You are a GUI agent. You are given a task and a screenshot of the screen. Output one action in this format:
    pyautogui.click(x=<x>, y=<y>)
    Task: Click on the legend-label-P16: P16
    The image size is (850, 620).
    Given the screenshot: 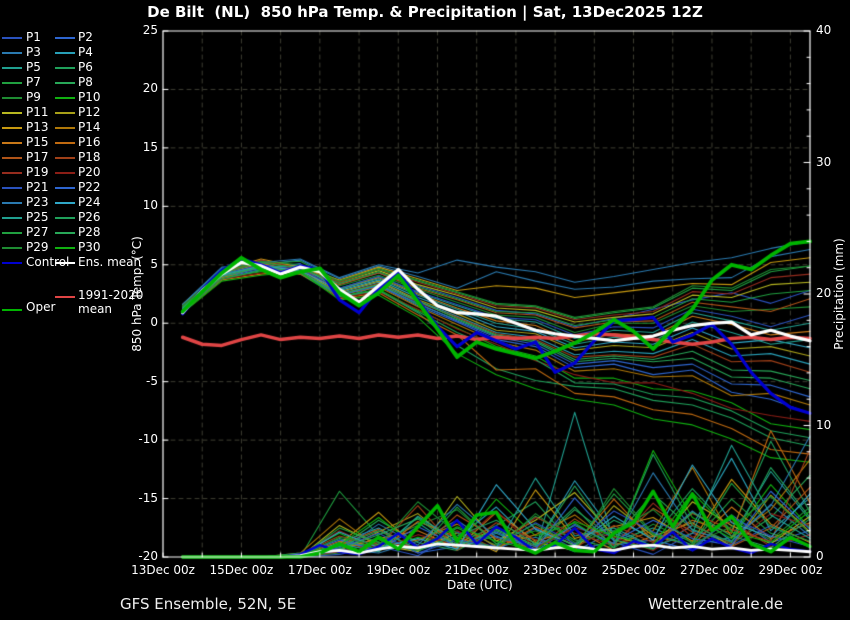 What is the action you would take?
    pyautogui.click(x=89, y=142)
    